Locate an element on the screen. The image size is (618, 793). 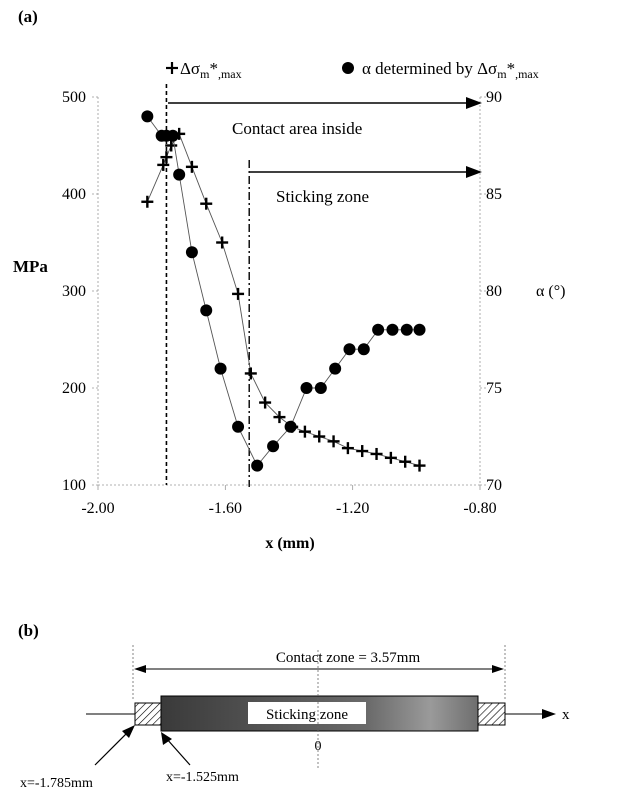
contact-zone-dimension is located at coordinates (319, 669).